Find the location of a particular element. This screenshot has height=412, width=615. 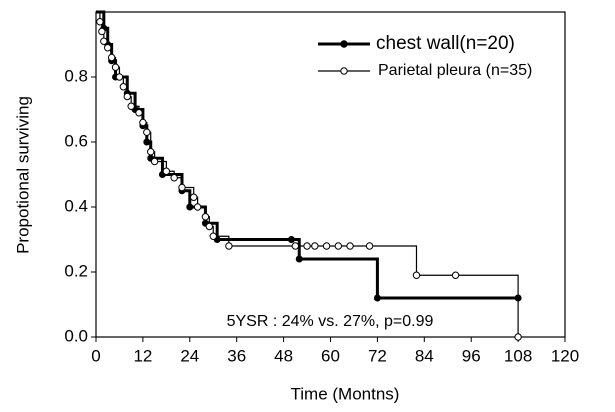

x-tick-label: 0 is located at coordinates (95, 355).